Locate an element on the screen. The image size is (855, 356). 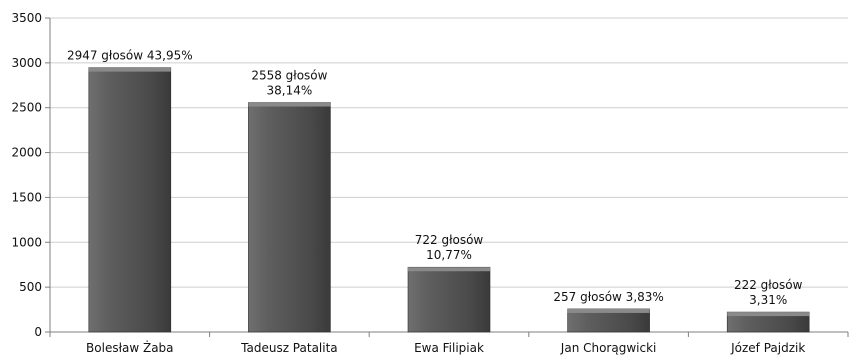
data-label: 2558 głosów is located at coordinates (289, 76).